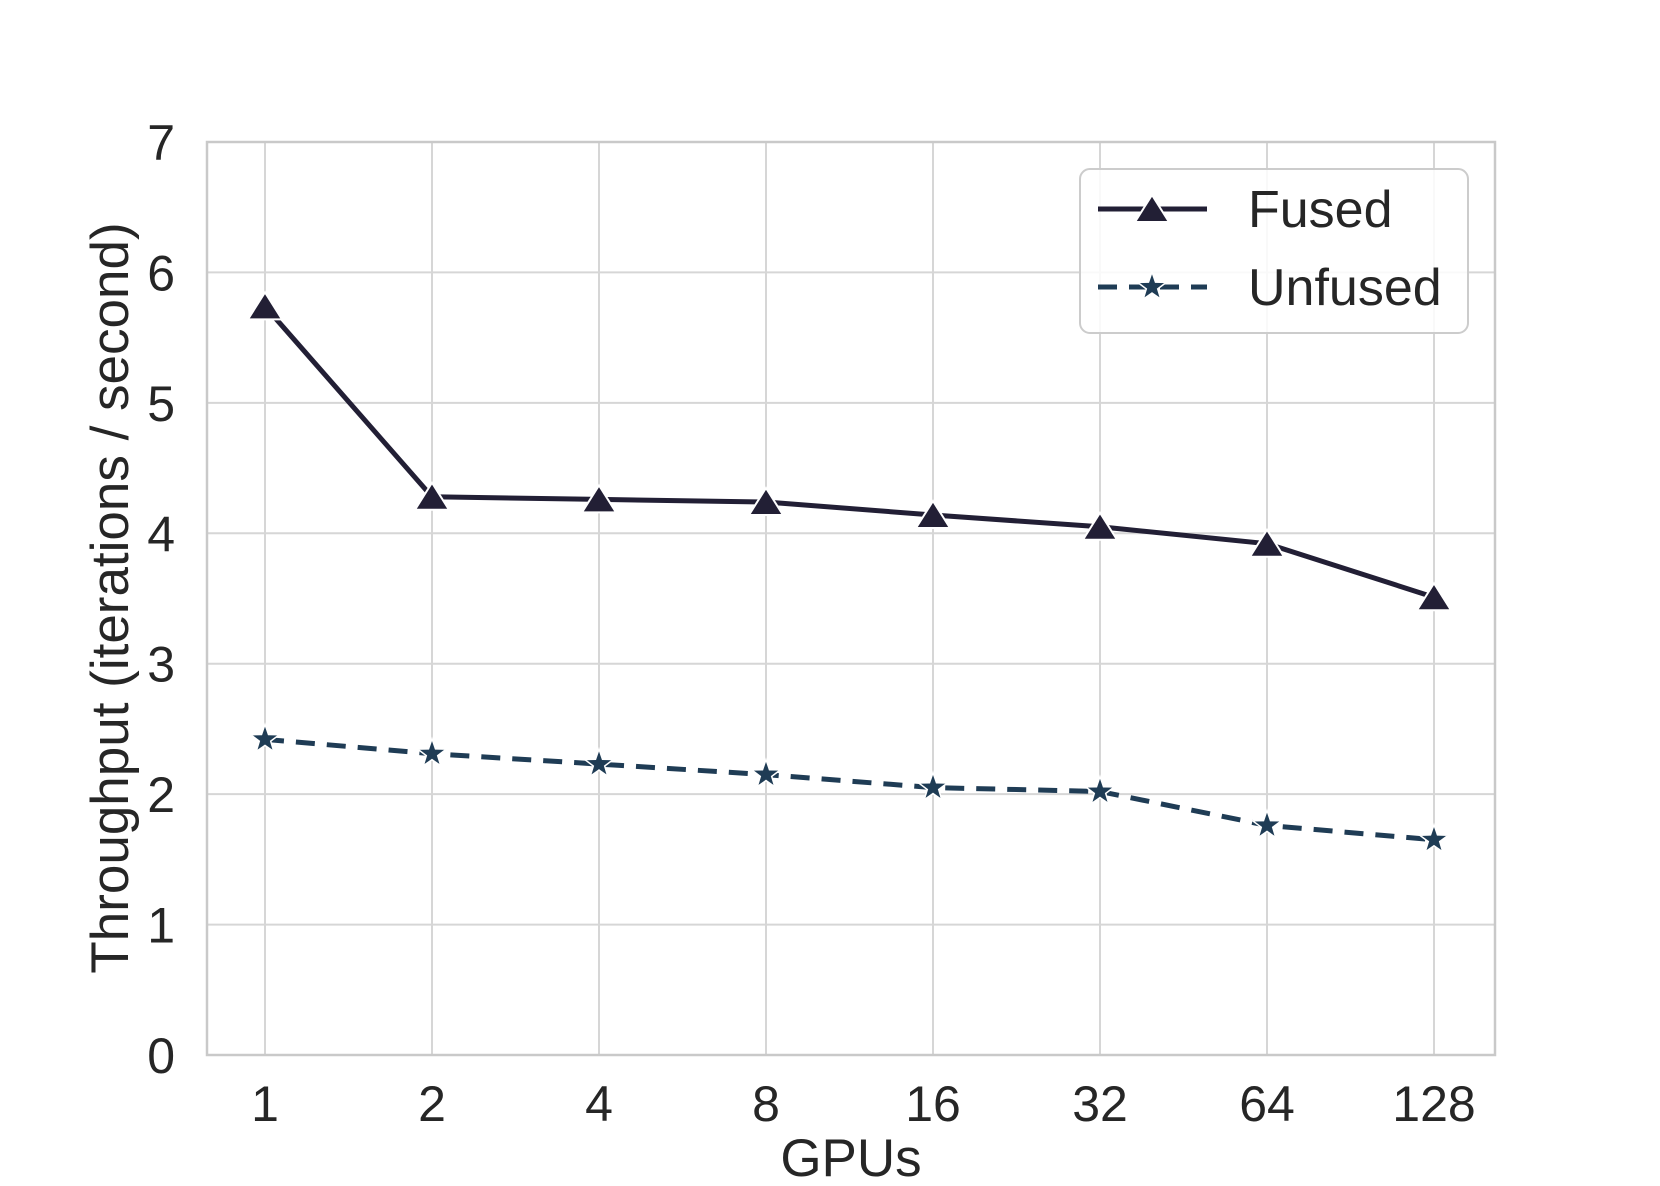  I want to click on legend-rows: Fused Unfused, so click(1270, 249).